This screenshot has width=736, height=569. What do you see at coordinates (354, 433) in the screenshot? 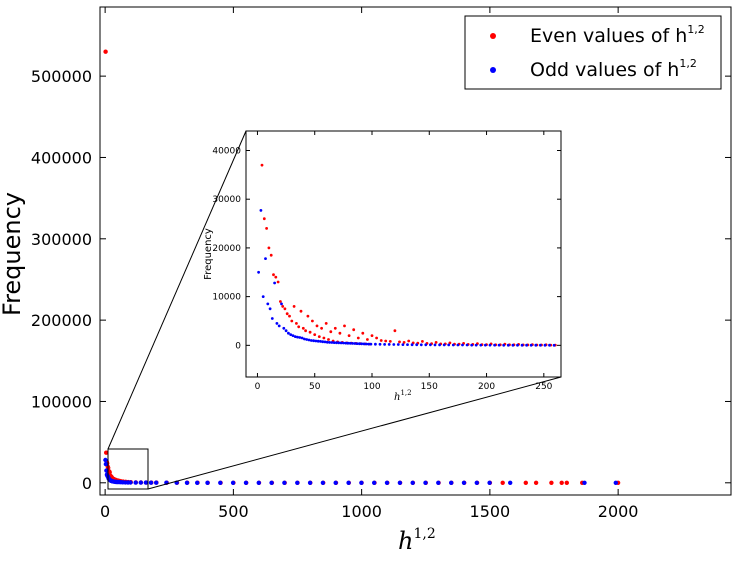
I see `zoom-connector-bottom` at bounding box center [354, 433].